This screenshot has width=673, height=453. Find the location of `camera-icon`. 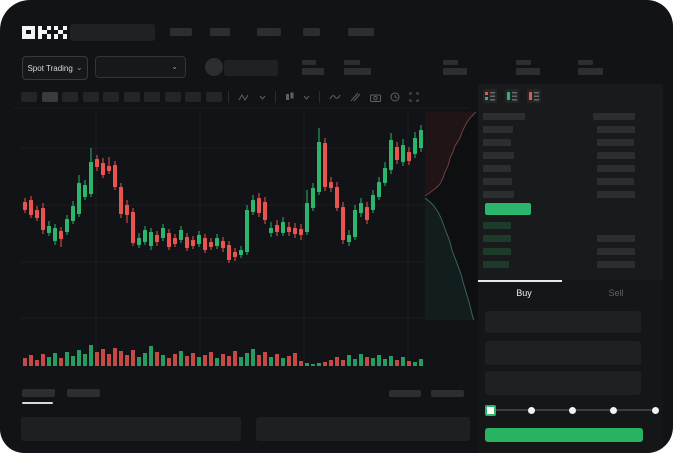

camera-icon is located at coordinates (375, 97).